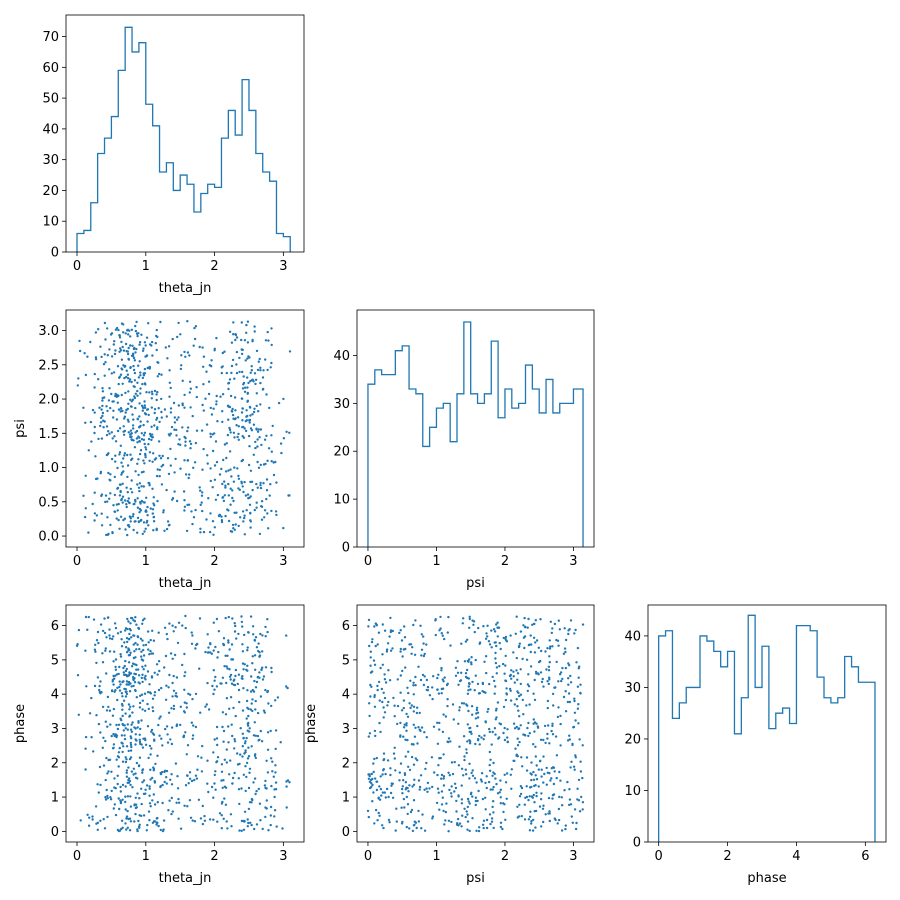 This screenshot has width=900, height=900. I want to click on x-tick-label: 6, so click(865, 856).